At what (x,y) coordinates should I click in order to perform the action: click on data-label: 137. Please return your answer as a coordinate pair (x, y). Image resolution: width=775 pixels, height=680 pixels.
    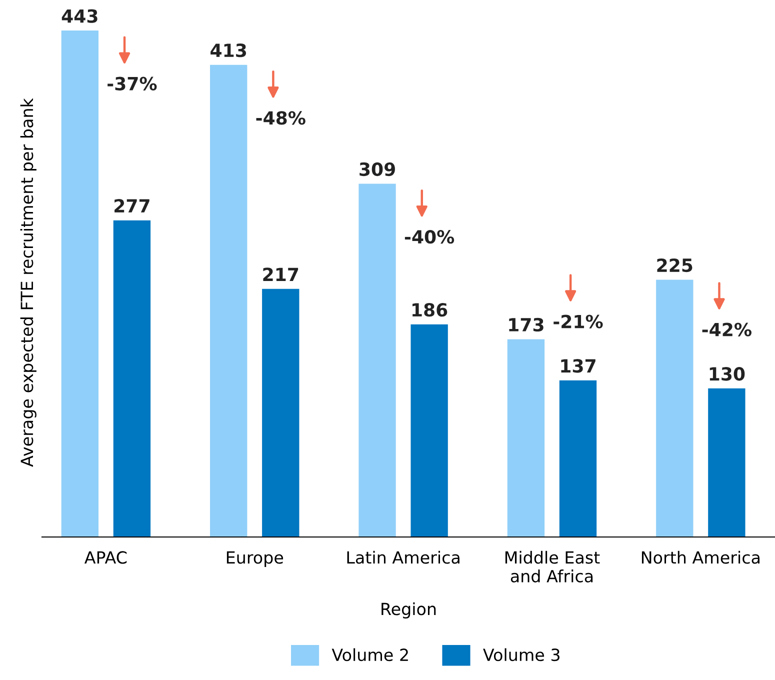
    Looking at the image, I should click on (578, 366).